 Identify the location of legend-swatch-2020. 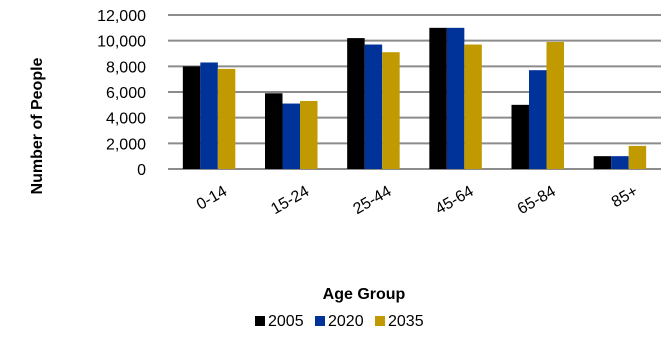
(320, 321).